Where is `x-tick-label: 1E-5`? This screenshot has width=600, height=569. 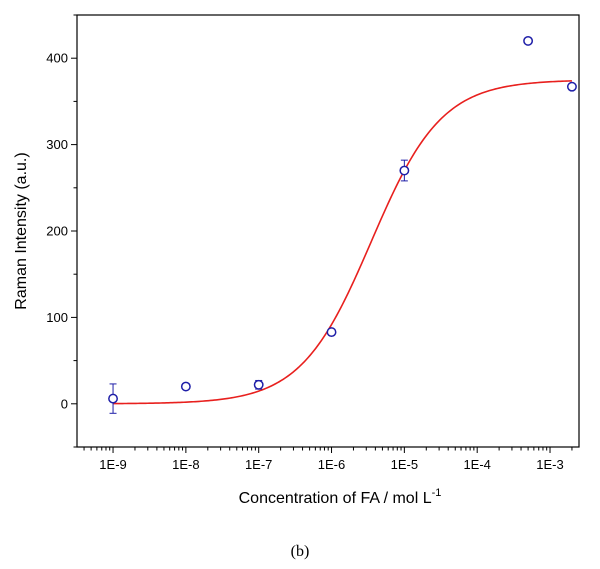 x-tick-label: 1E-5 is located at coordinates (404, 464).